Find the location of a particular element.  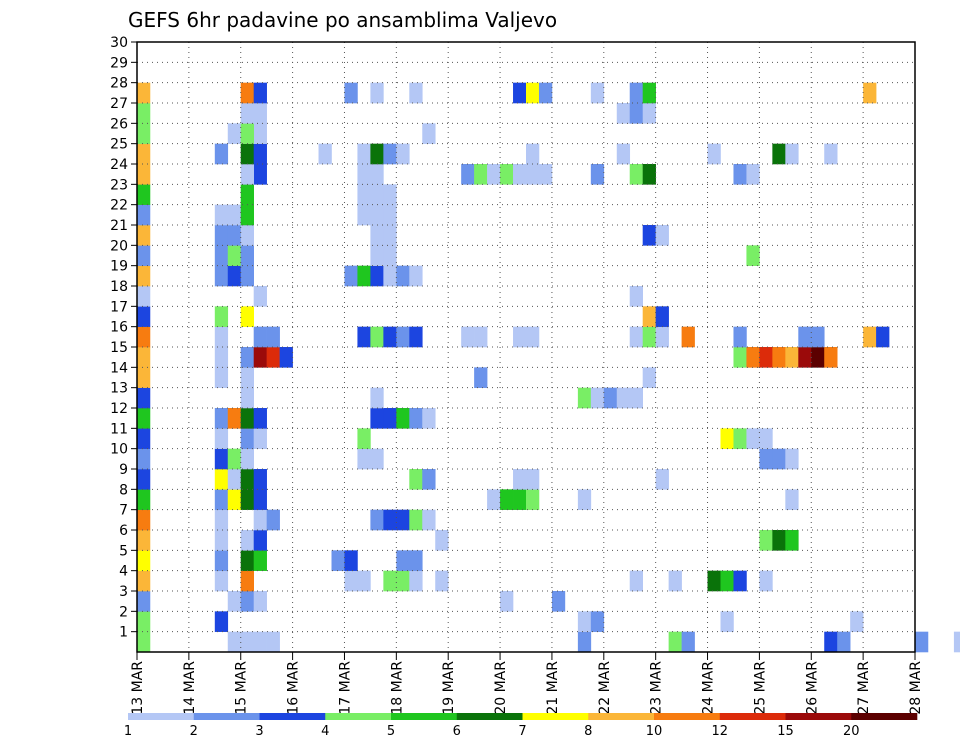

y-tick-label: 2 is located at coordinates (123, 612).